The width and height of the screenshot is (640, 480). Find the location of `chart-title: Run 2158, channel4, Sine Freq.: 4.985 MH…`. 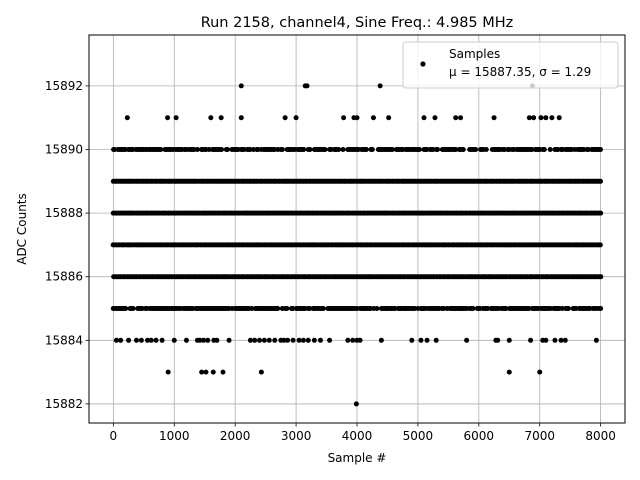

chart-title: Run 2158, channel4, Sine Freq.: 4.985 MH… is located at coordinates (357, 23).